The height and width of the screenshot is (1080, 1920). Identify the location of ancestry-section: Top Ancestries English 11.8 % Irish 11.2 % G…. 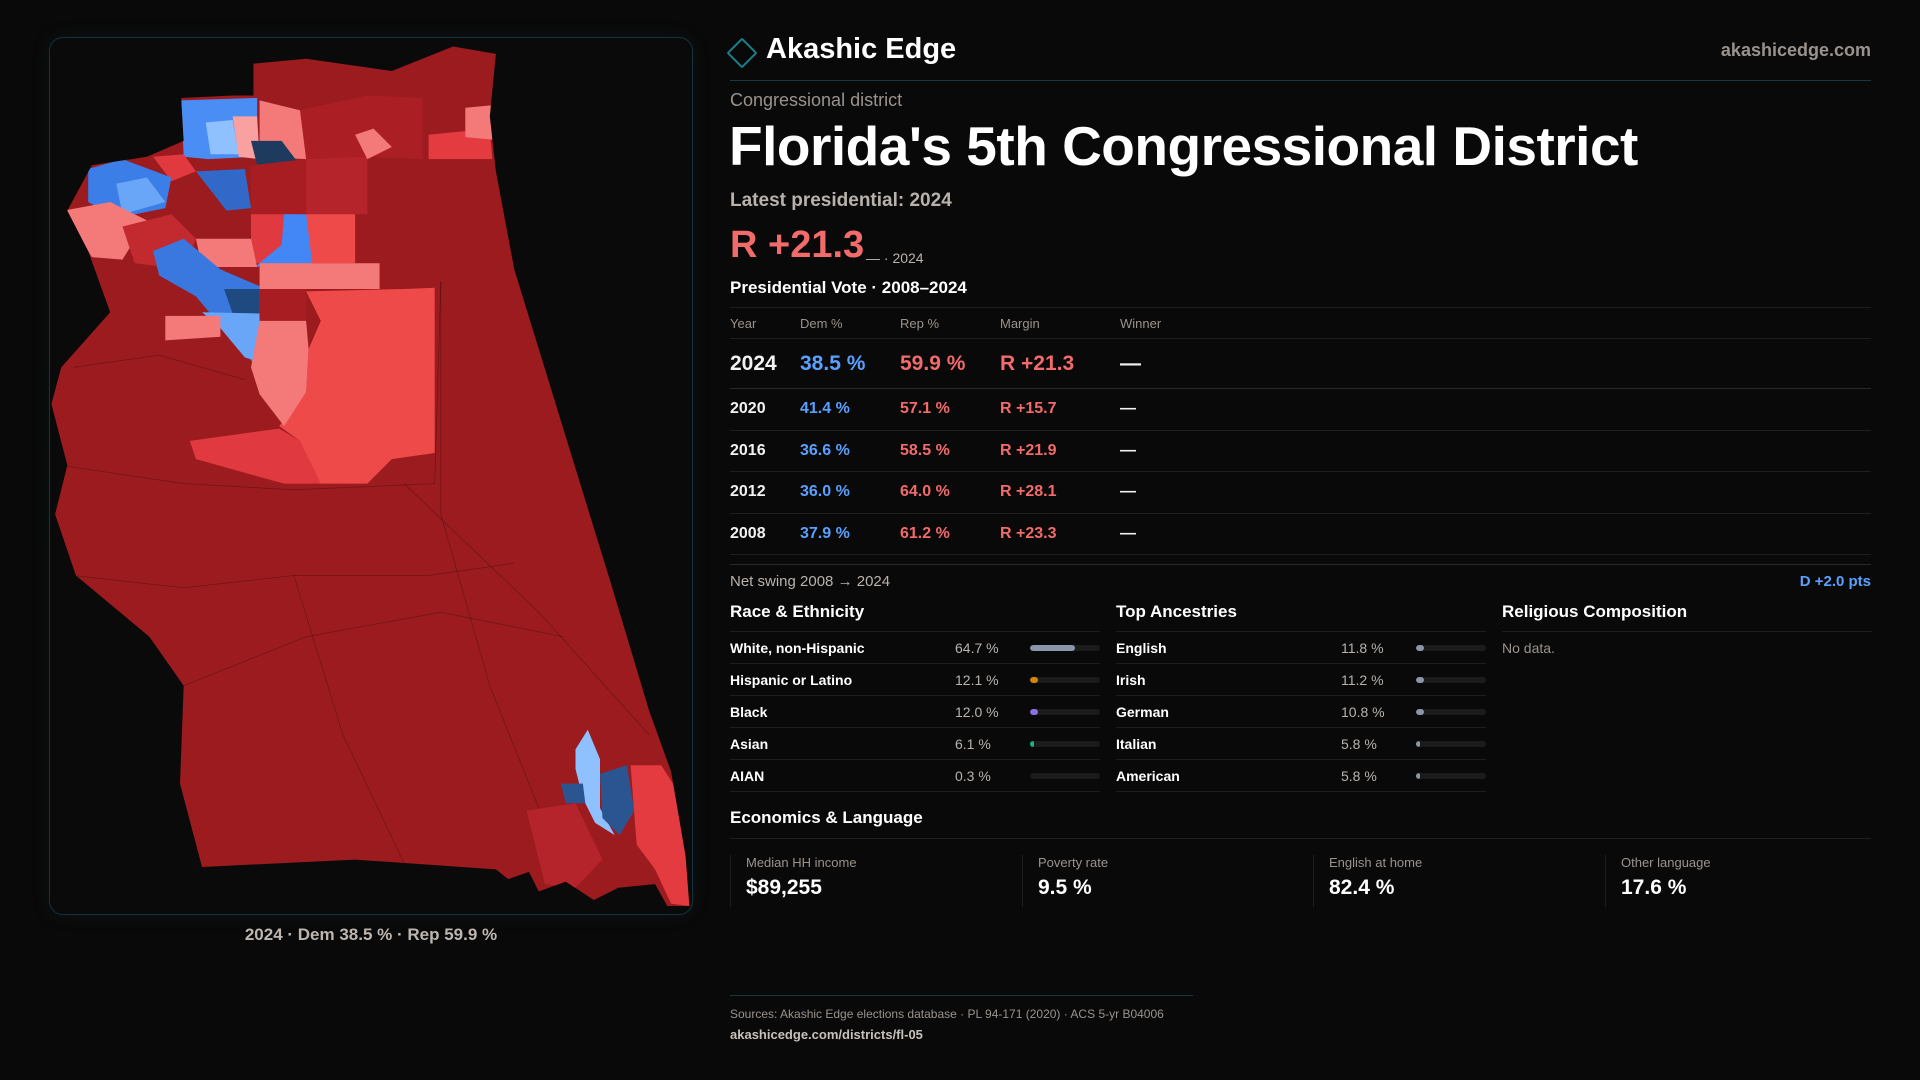
(1301, 697).